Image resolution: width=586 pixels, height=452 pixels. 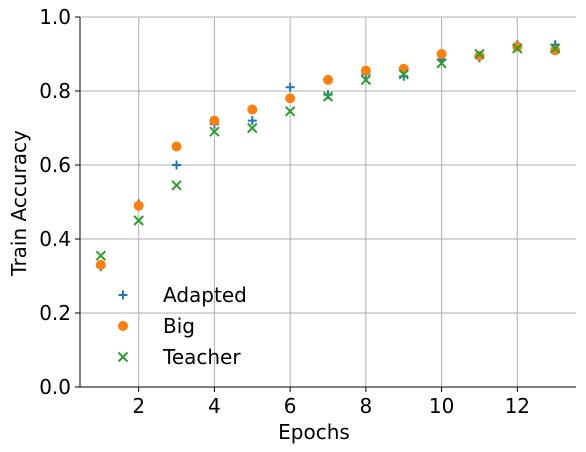 I want to click on legend-item-teacher: Teacher, so click(x=179, y=357).